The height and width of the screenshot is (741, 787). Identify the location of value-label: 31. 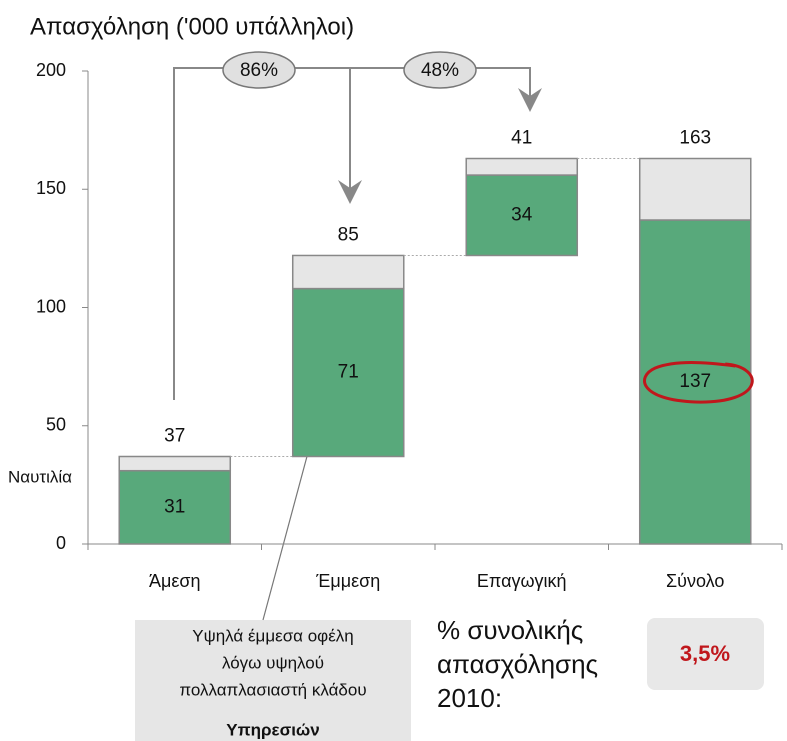
(174, 506).